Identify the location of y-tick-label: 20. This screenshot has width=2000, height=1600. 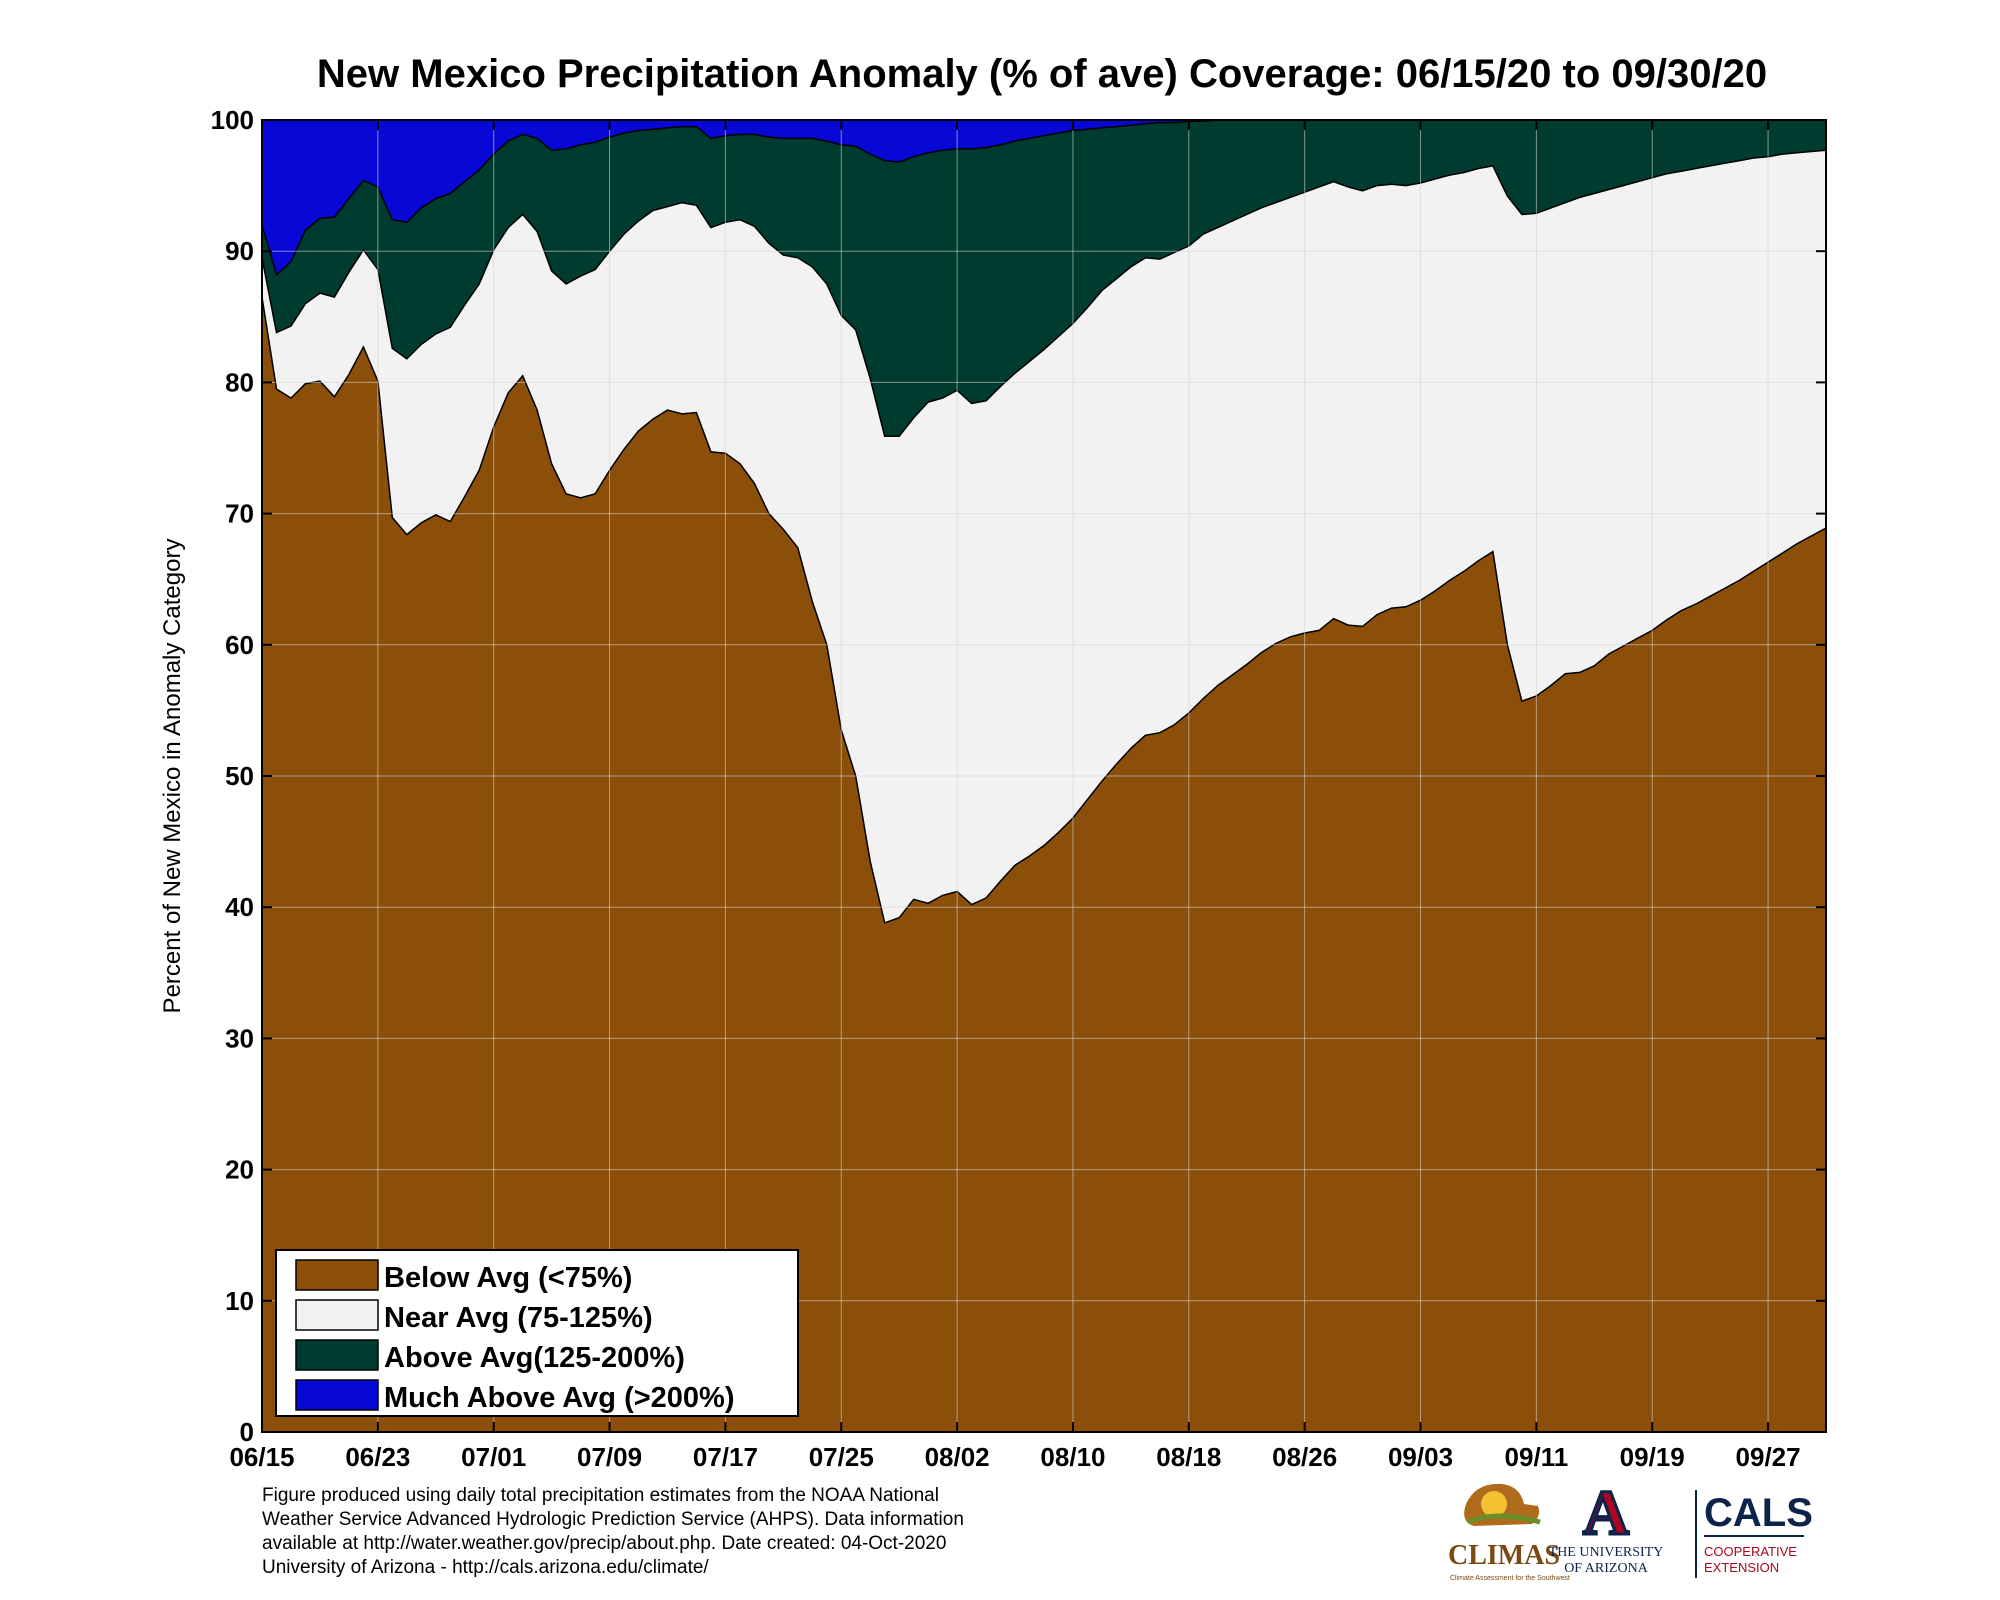
(239, 1170).